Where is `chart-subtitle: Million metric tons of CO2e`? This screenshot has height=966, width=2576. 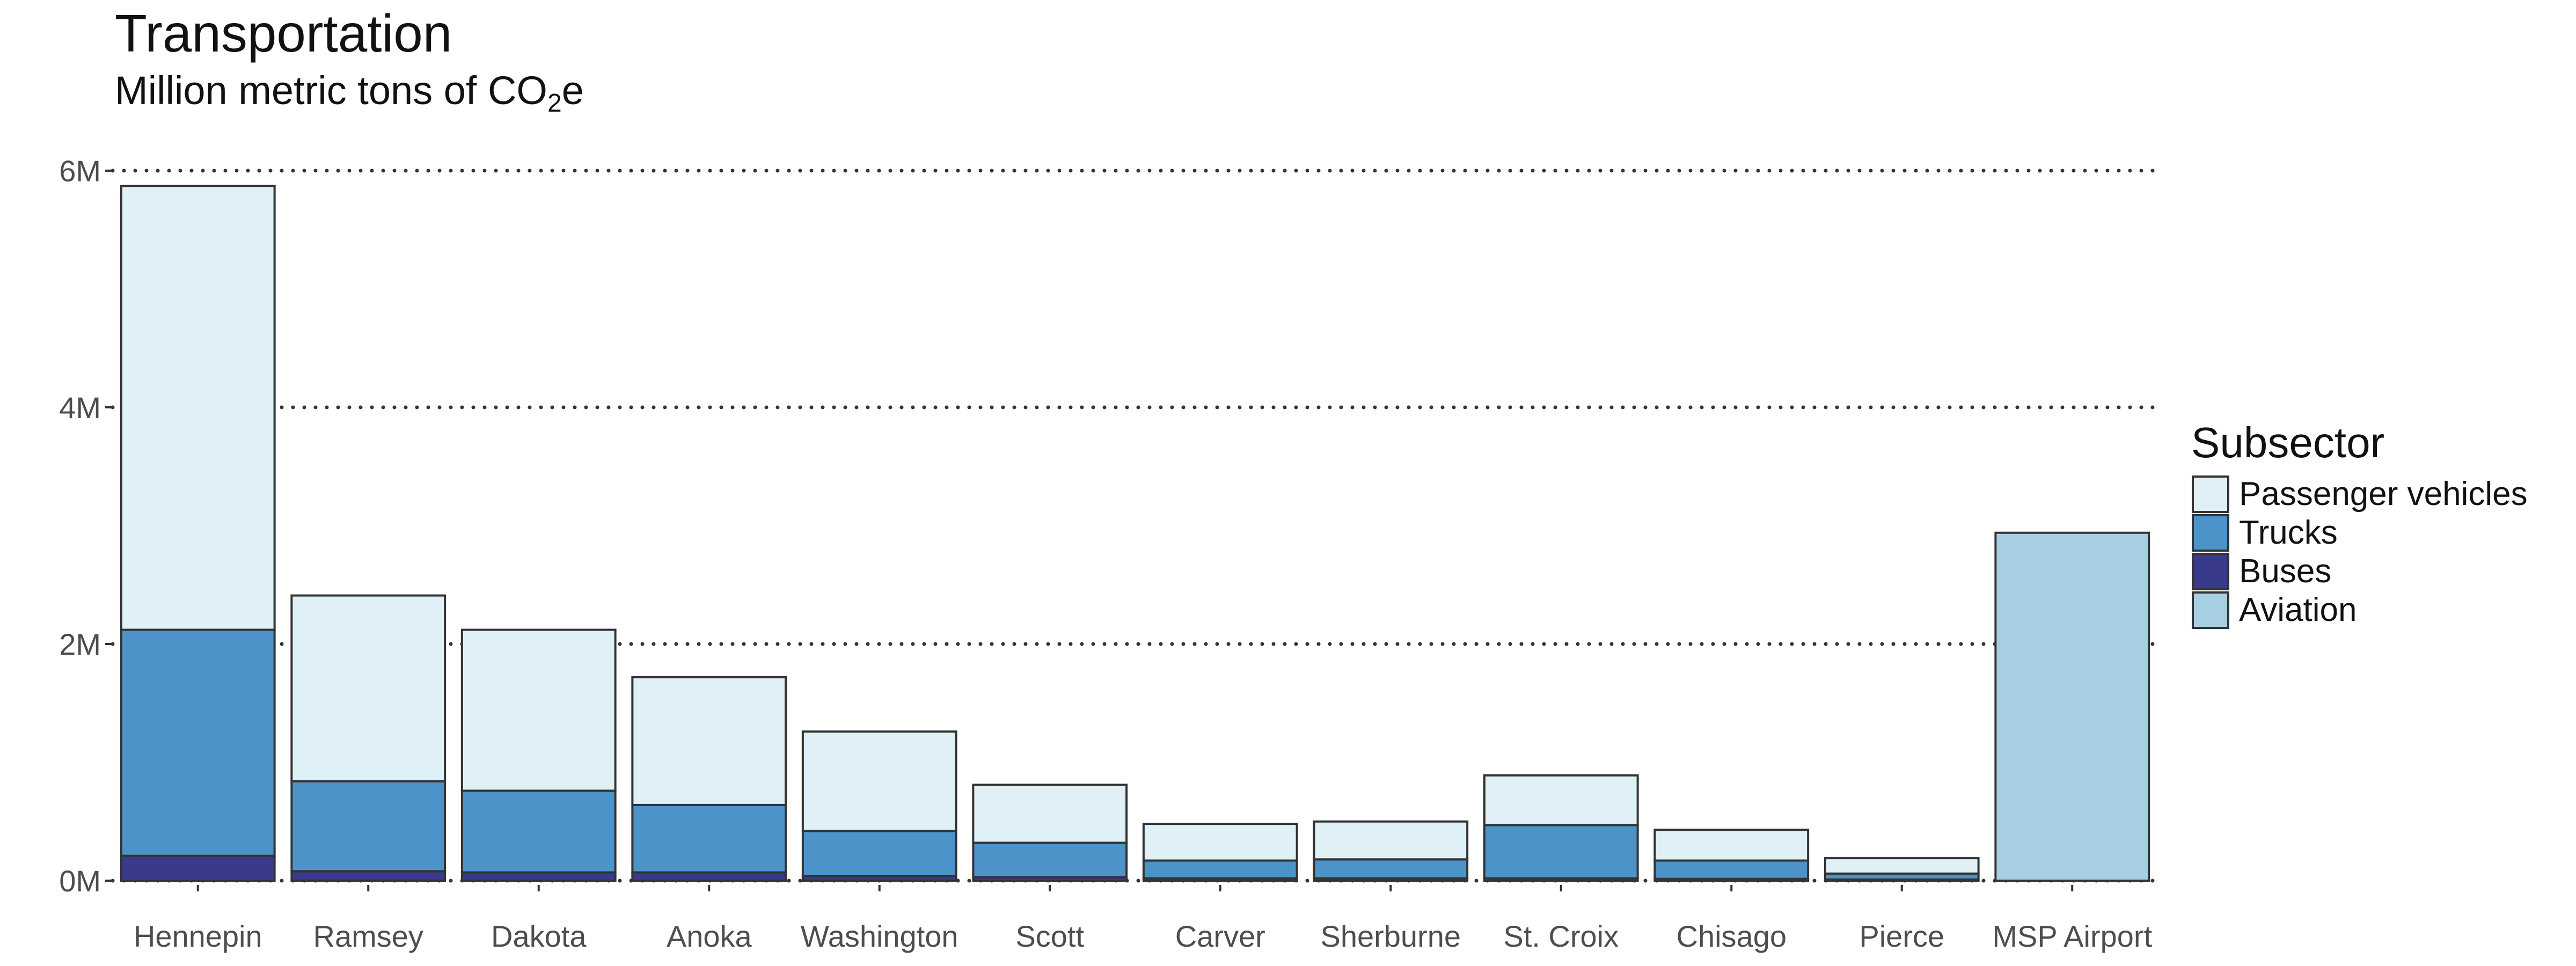 chart-subtitle: Million metric tons of CO2e is located at coordinates (349, 93).